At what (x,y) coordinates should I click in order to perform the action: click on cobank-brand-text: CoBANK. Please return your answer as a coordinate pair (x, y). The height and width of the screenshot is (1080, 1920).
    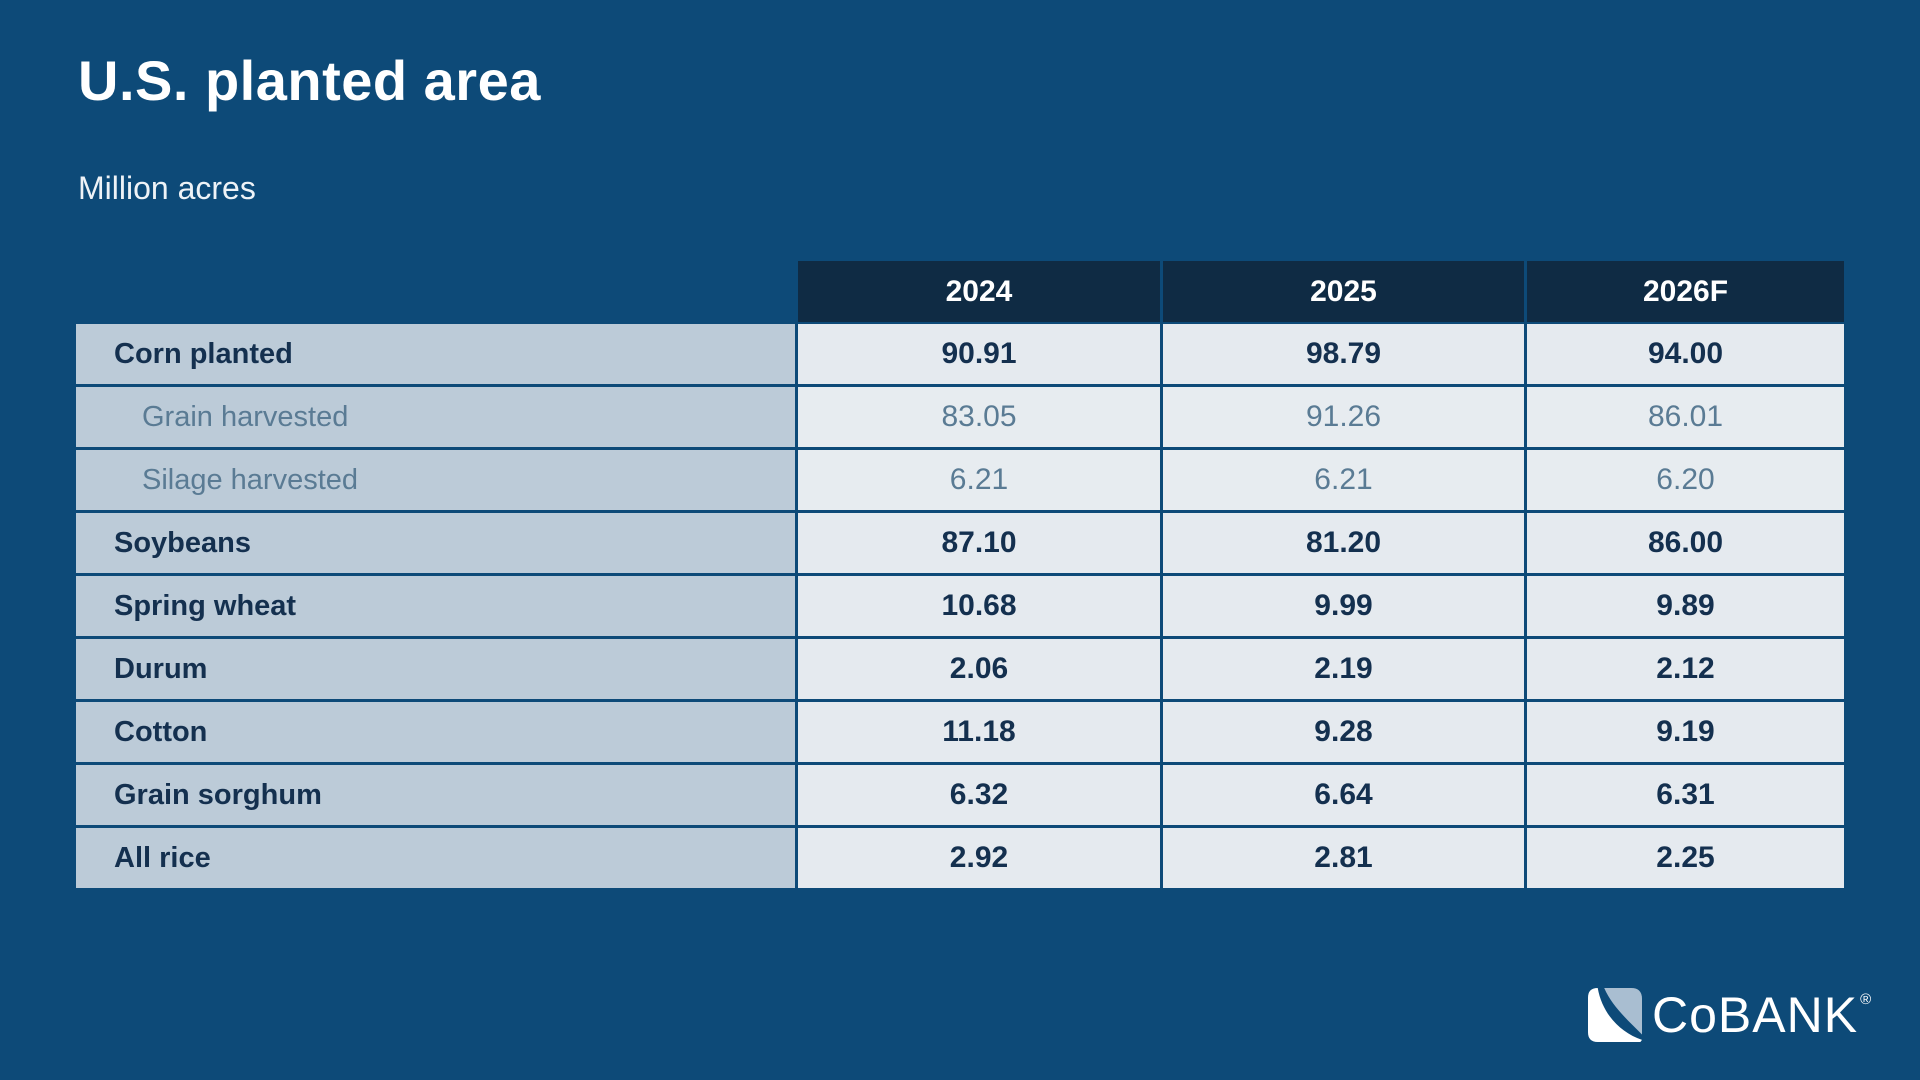
    Looking at the image, I should click on (1755, 1015).